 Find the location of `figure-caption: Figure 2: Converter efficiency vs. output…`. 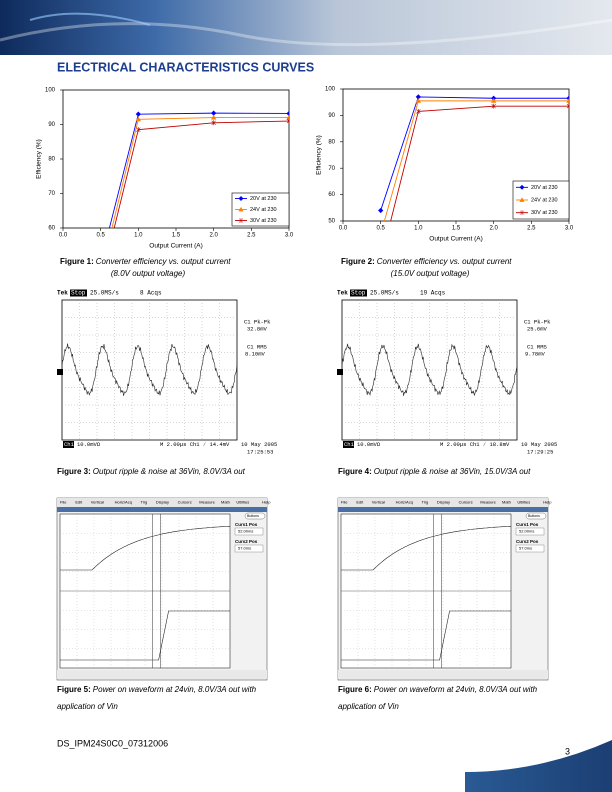

figure-caption: Figure 2: Converter efficiency vs. output… is located at coordinates (426, 261).